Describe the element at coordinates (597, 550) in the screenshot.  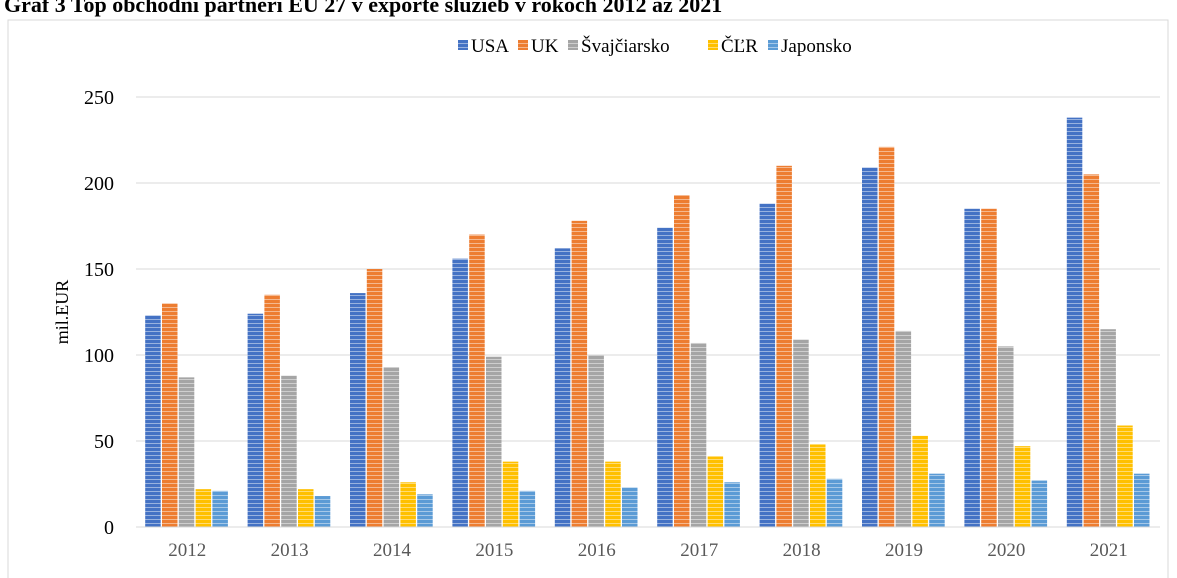
I see `x-tick-label: 2016` at that location.